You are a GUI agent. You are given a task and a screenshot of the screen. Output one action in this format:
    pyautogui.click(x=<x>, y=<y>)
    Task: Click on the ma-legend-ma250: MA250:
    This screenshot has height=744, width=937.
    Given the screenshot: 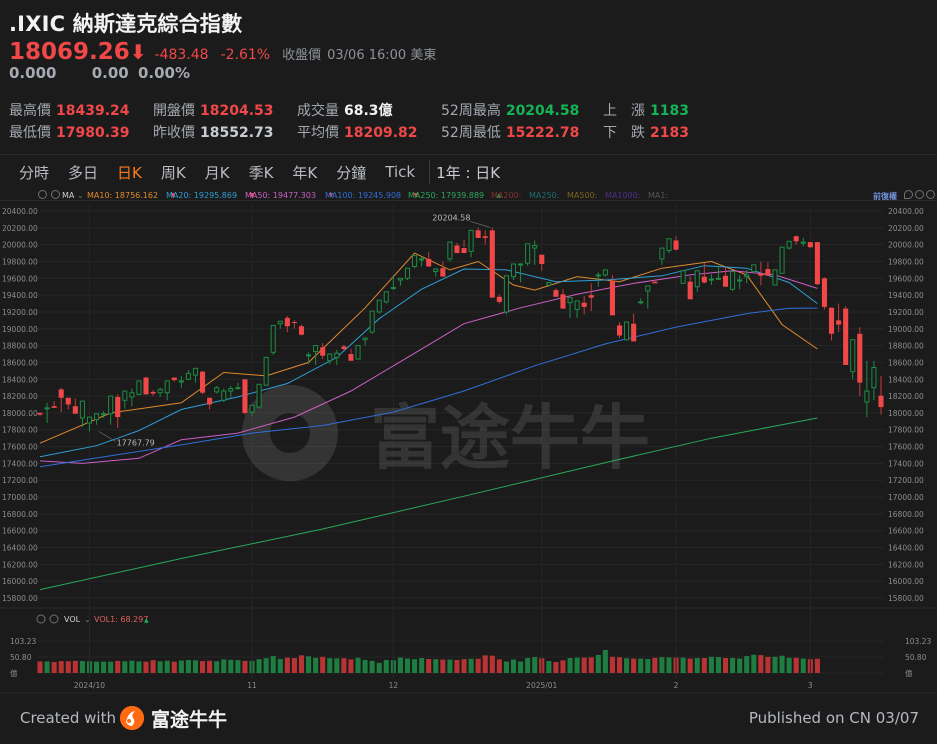 What is the action you would take?
    pyautogui.click(x=544, y=195)
    